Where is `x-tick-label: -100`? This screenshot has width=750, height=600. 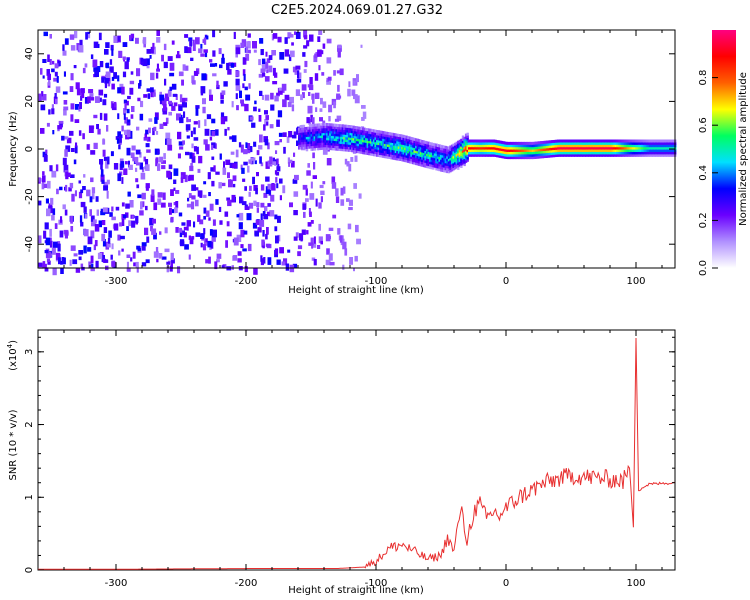 x-tick-label: -100 is located at coordinates (376, 583).